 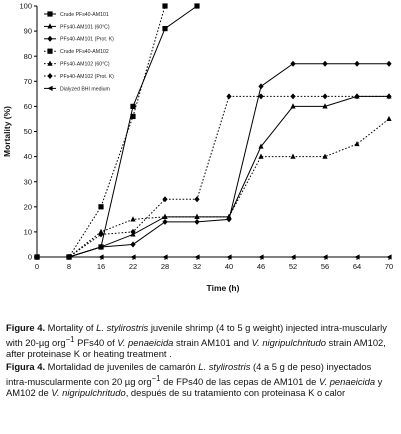 I want to click on y-tick-label: 90, so click(x=28, y=31).